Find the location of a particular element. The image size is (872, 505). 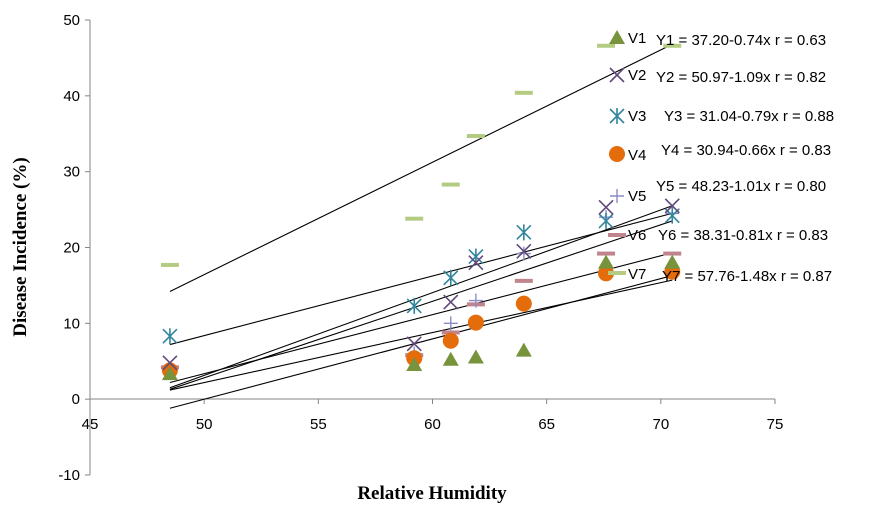

legend-label: V7 is located at coordinates (637, 274).